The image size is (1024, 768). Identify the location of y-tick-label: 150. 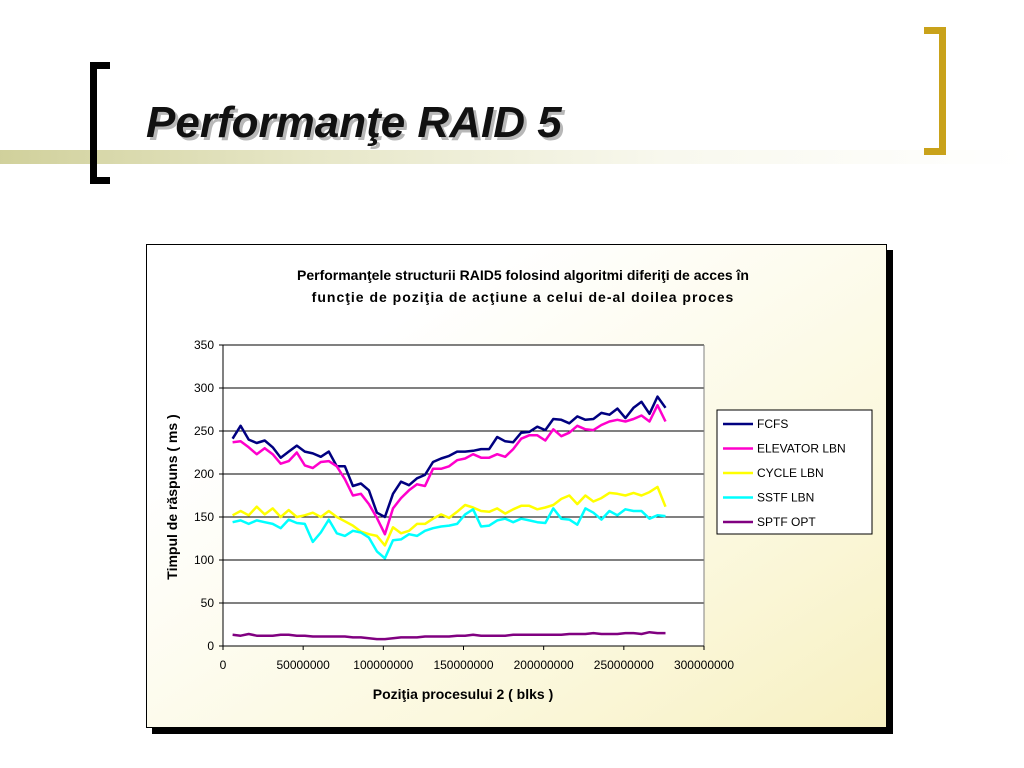
(204, 517).